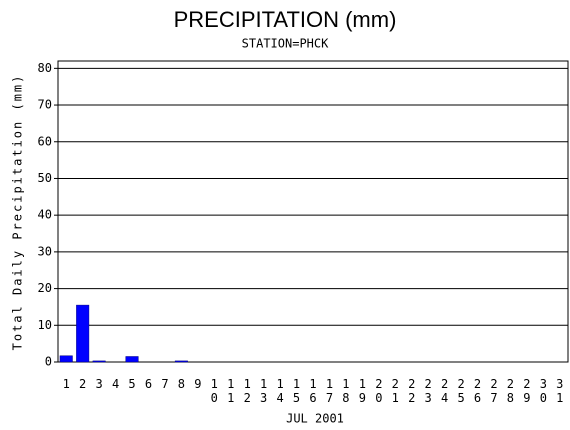 The width and height of the screenshot is (570, 430). What do you see at coordinates (66, 384) in the screenshot?
I see `x-tick-label: 1` at bounding box center [66, 384].